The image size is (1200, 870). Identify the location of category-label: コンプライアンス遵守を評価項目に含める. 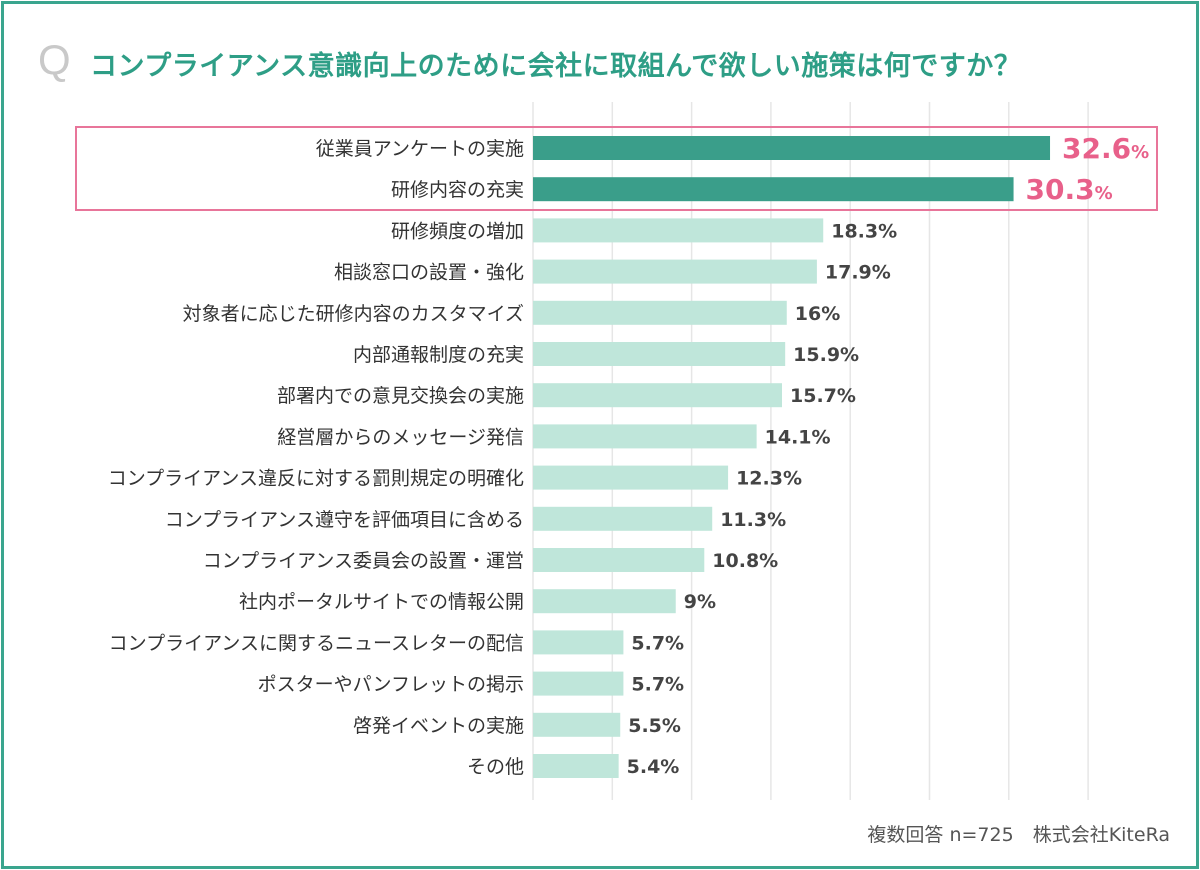
(344, 520).